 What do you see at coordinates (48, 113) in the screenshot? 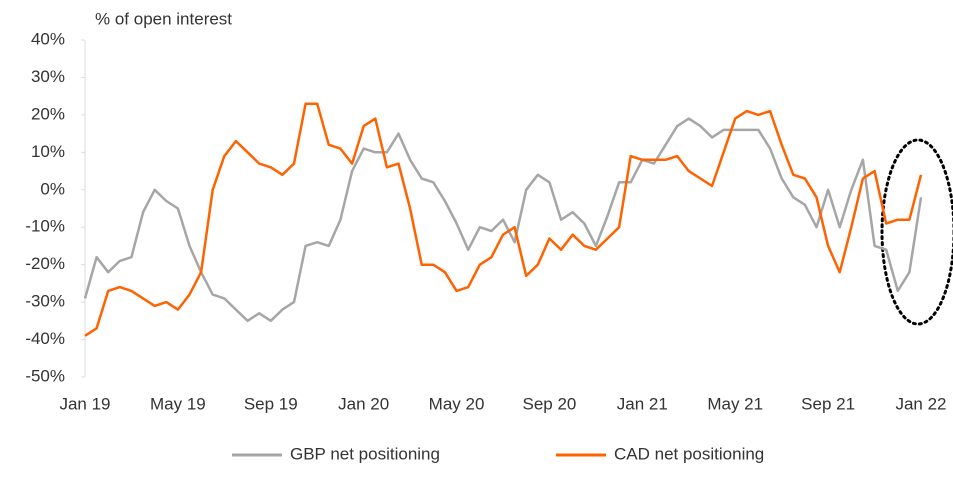
I see `y-tick-label: 20%` at bounding box center [48, 113].